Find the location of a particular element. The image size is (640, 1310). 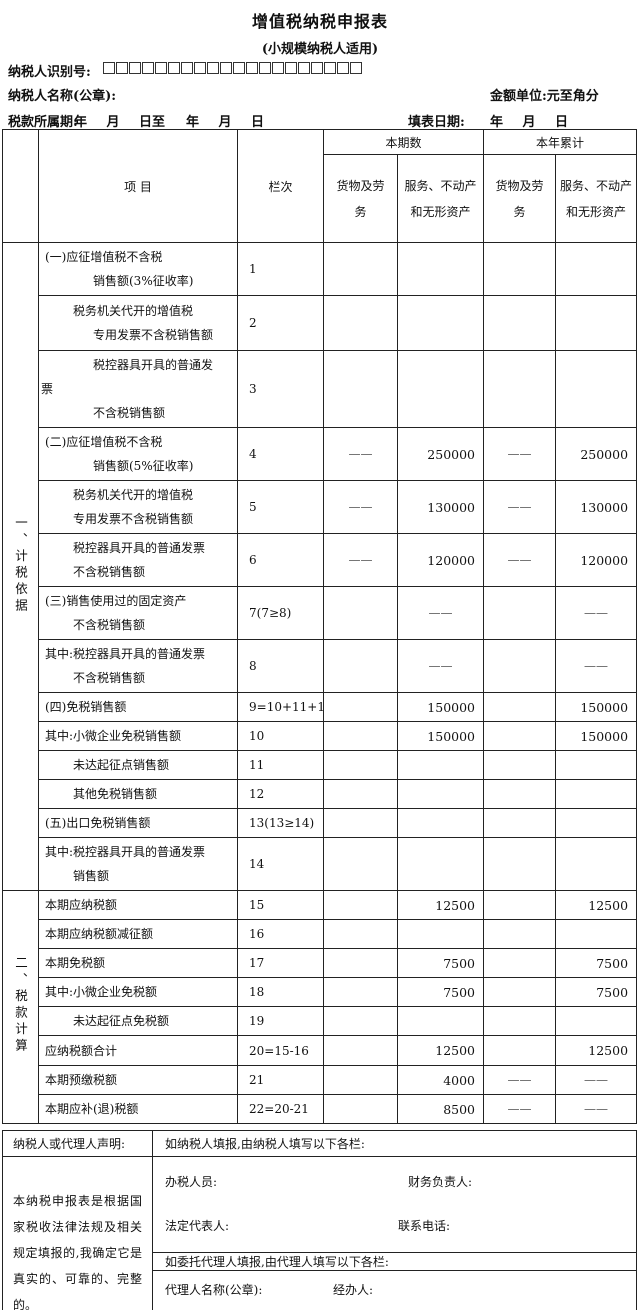

table-header-row-1: 项 目 栏次 本期数 本年累计 is located at coordinates (320, 186).